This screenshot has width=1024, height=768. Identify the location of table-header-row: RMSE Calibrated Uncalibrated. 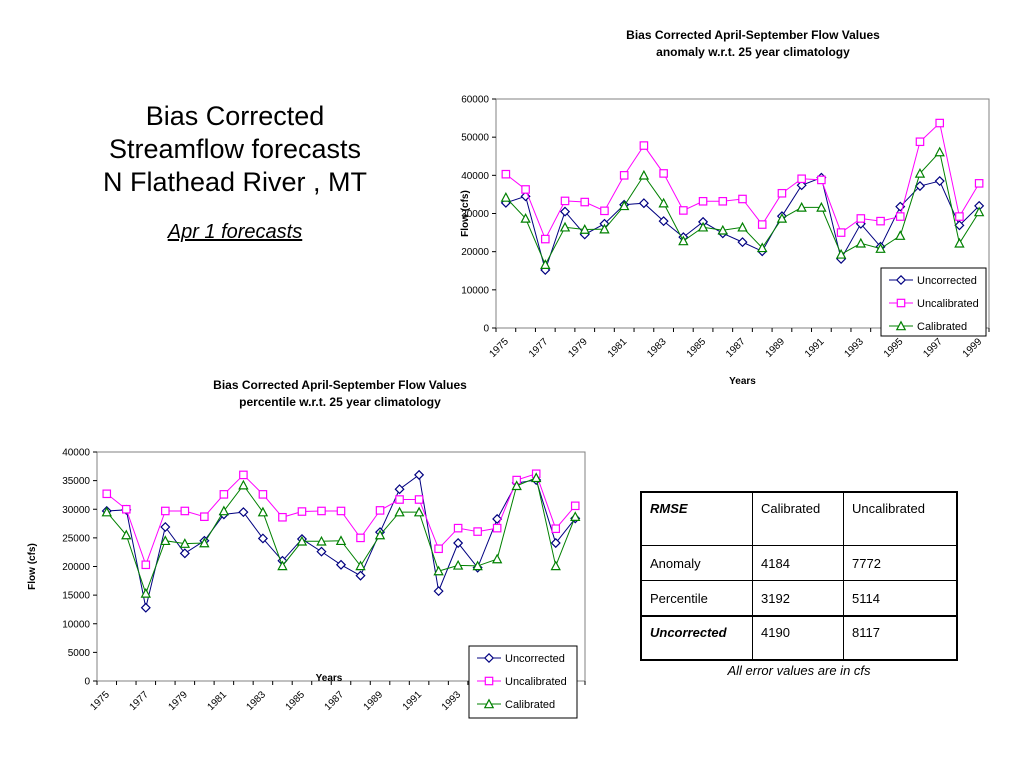
(799, 518).